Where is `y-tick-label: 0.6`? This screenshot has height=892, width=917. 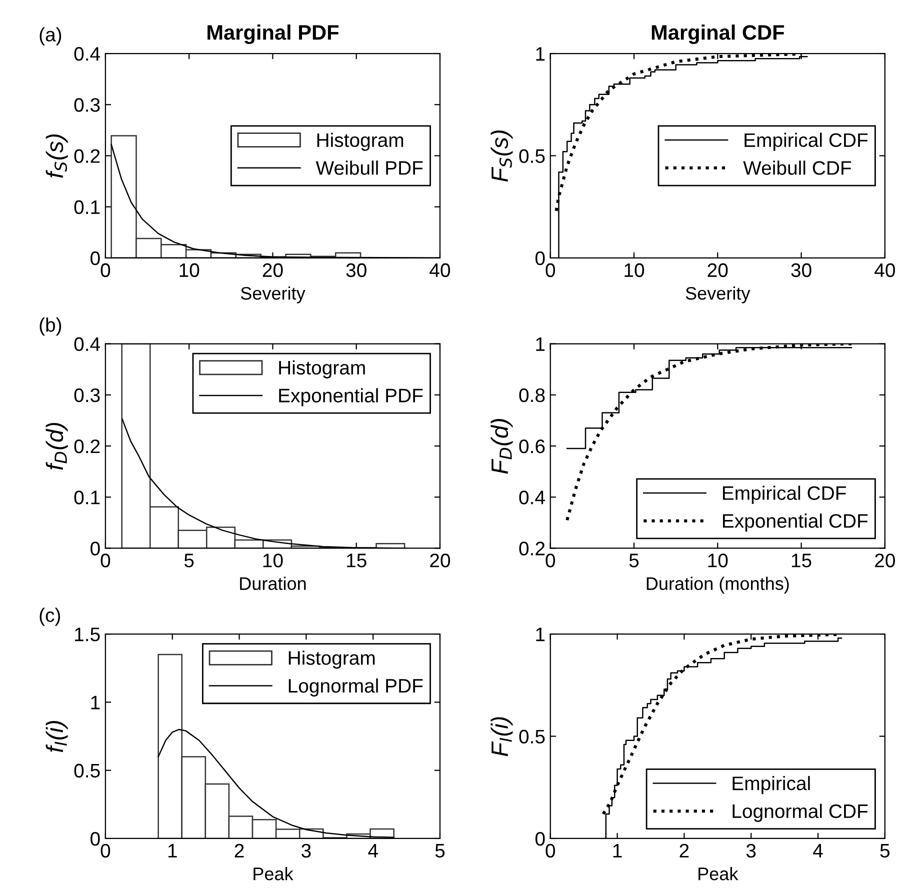 y-tick-label: 0.6 is located at coordinates (532, 446).